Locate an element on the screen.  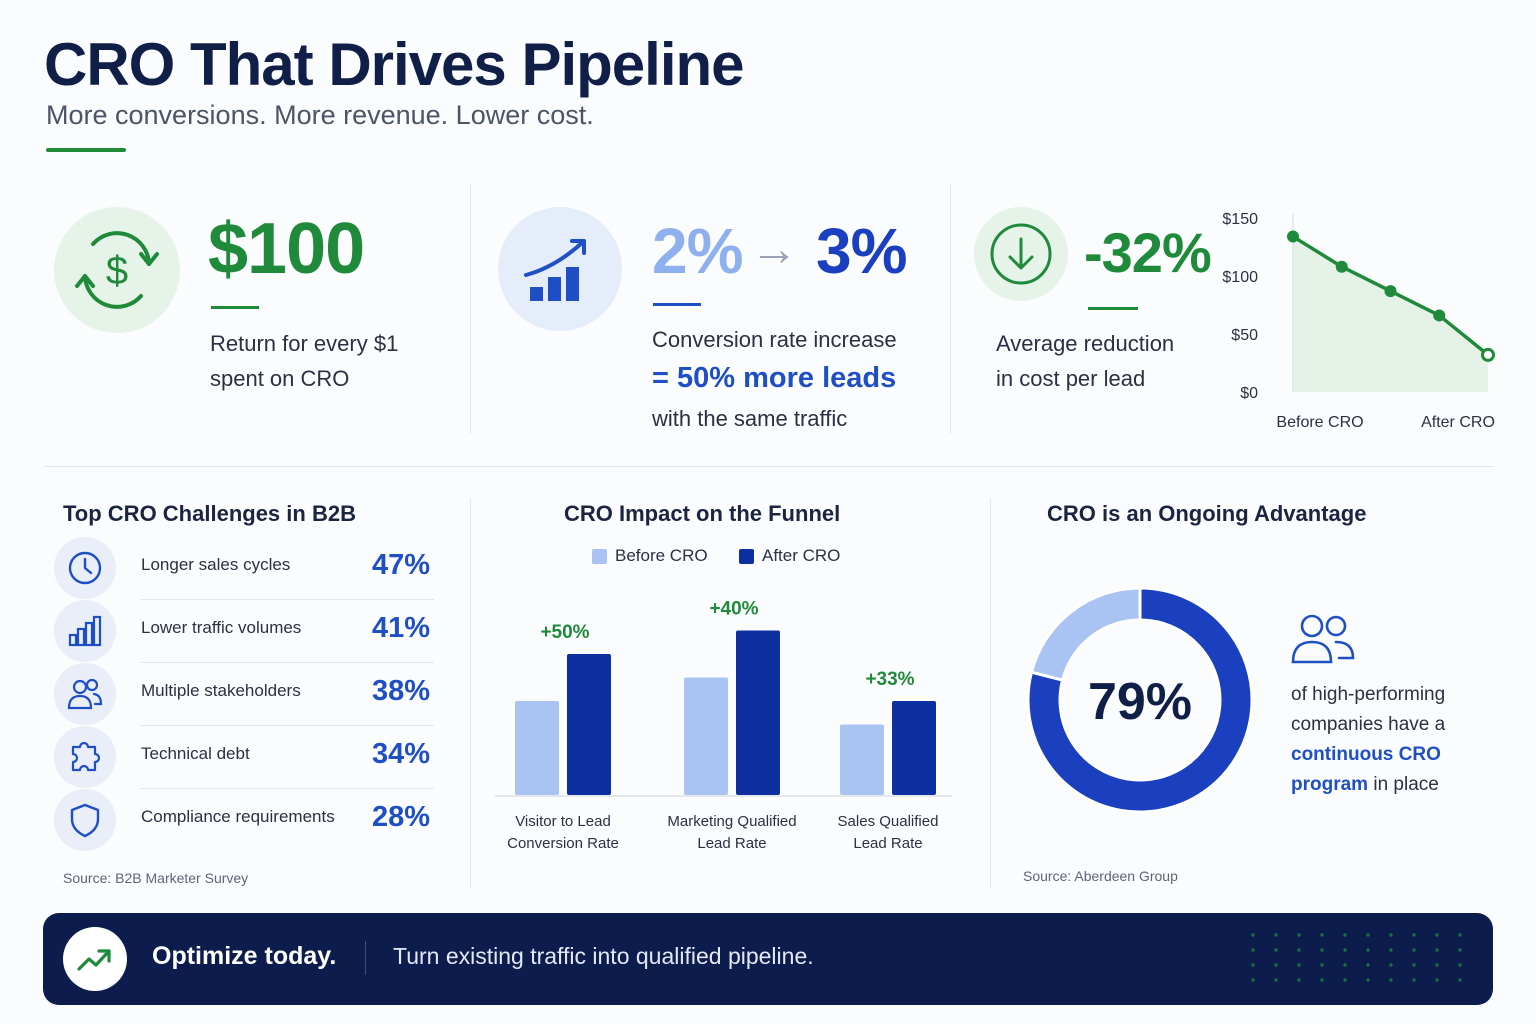
challenge-label: Longer sales cycles is located at coordinates (216, 564).